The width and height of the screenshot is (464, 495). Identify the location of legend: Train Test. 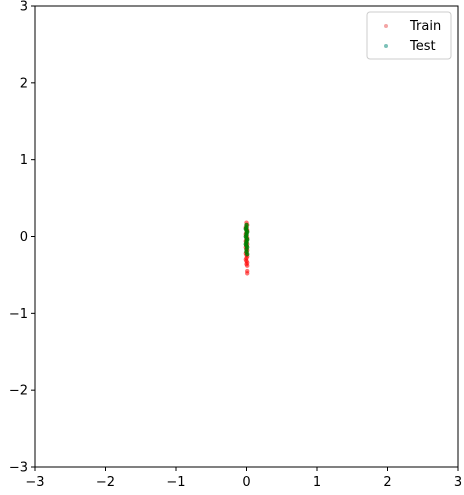
(409, 35).